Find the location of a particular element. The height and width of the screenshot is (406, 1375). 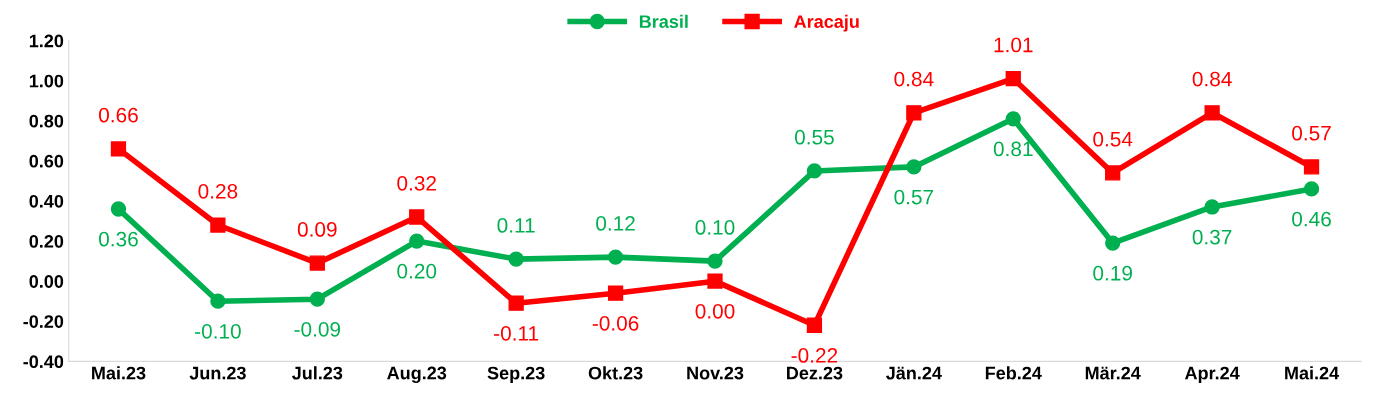

x-tick-label: Feb.24 is located at coordinates (1013, 373).